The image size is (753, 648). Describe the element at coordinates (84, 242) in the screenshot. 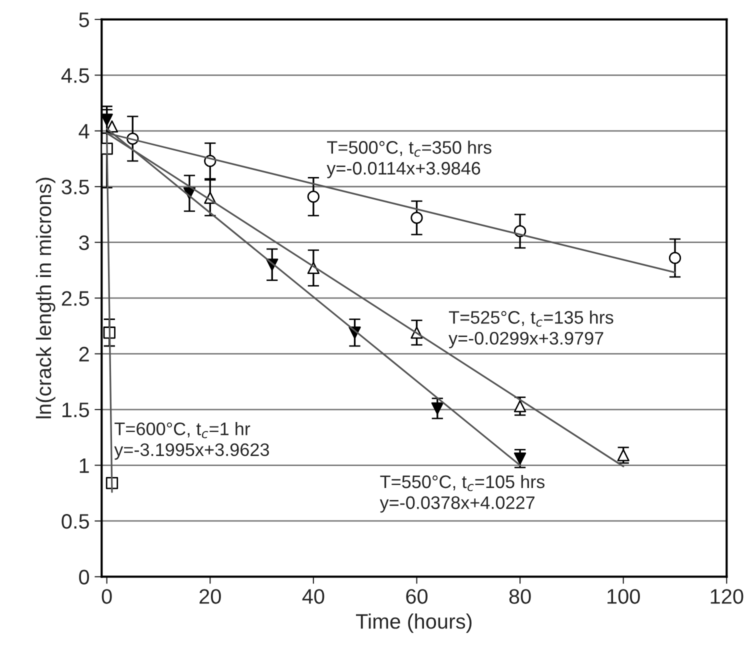

I see `y-tick-label: 3` at that location.